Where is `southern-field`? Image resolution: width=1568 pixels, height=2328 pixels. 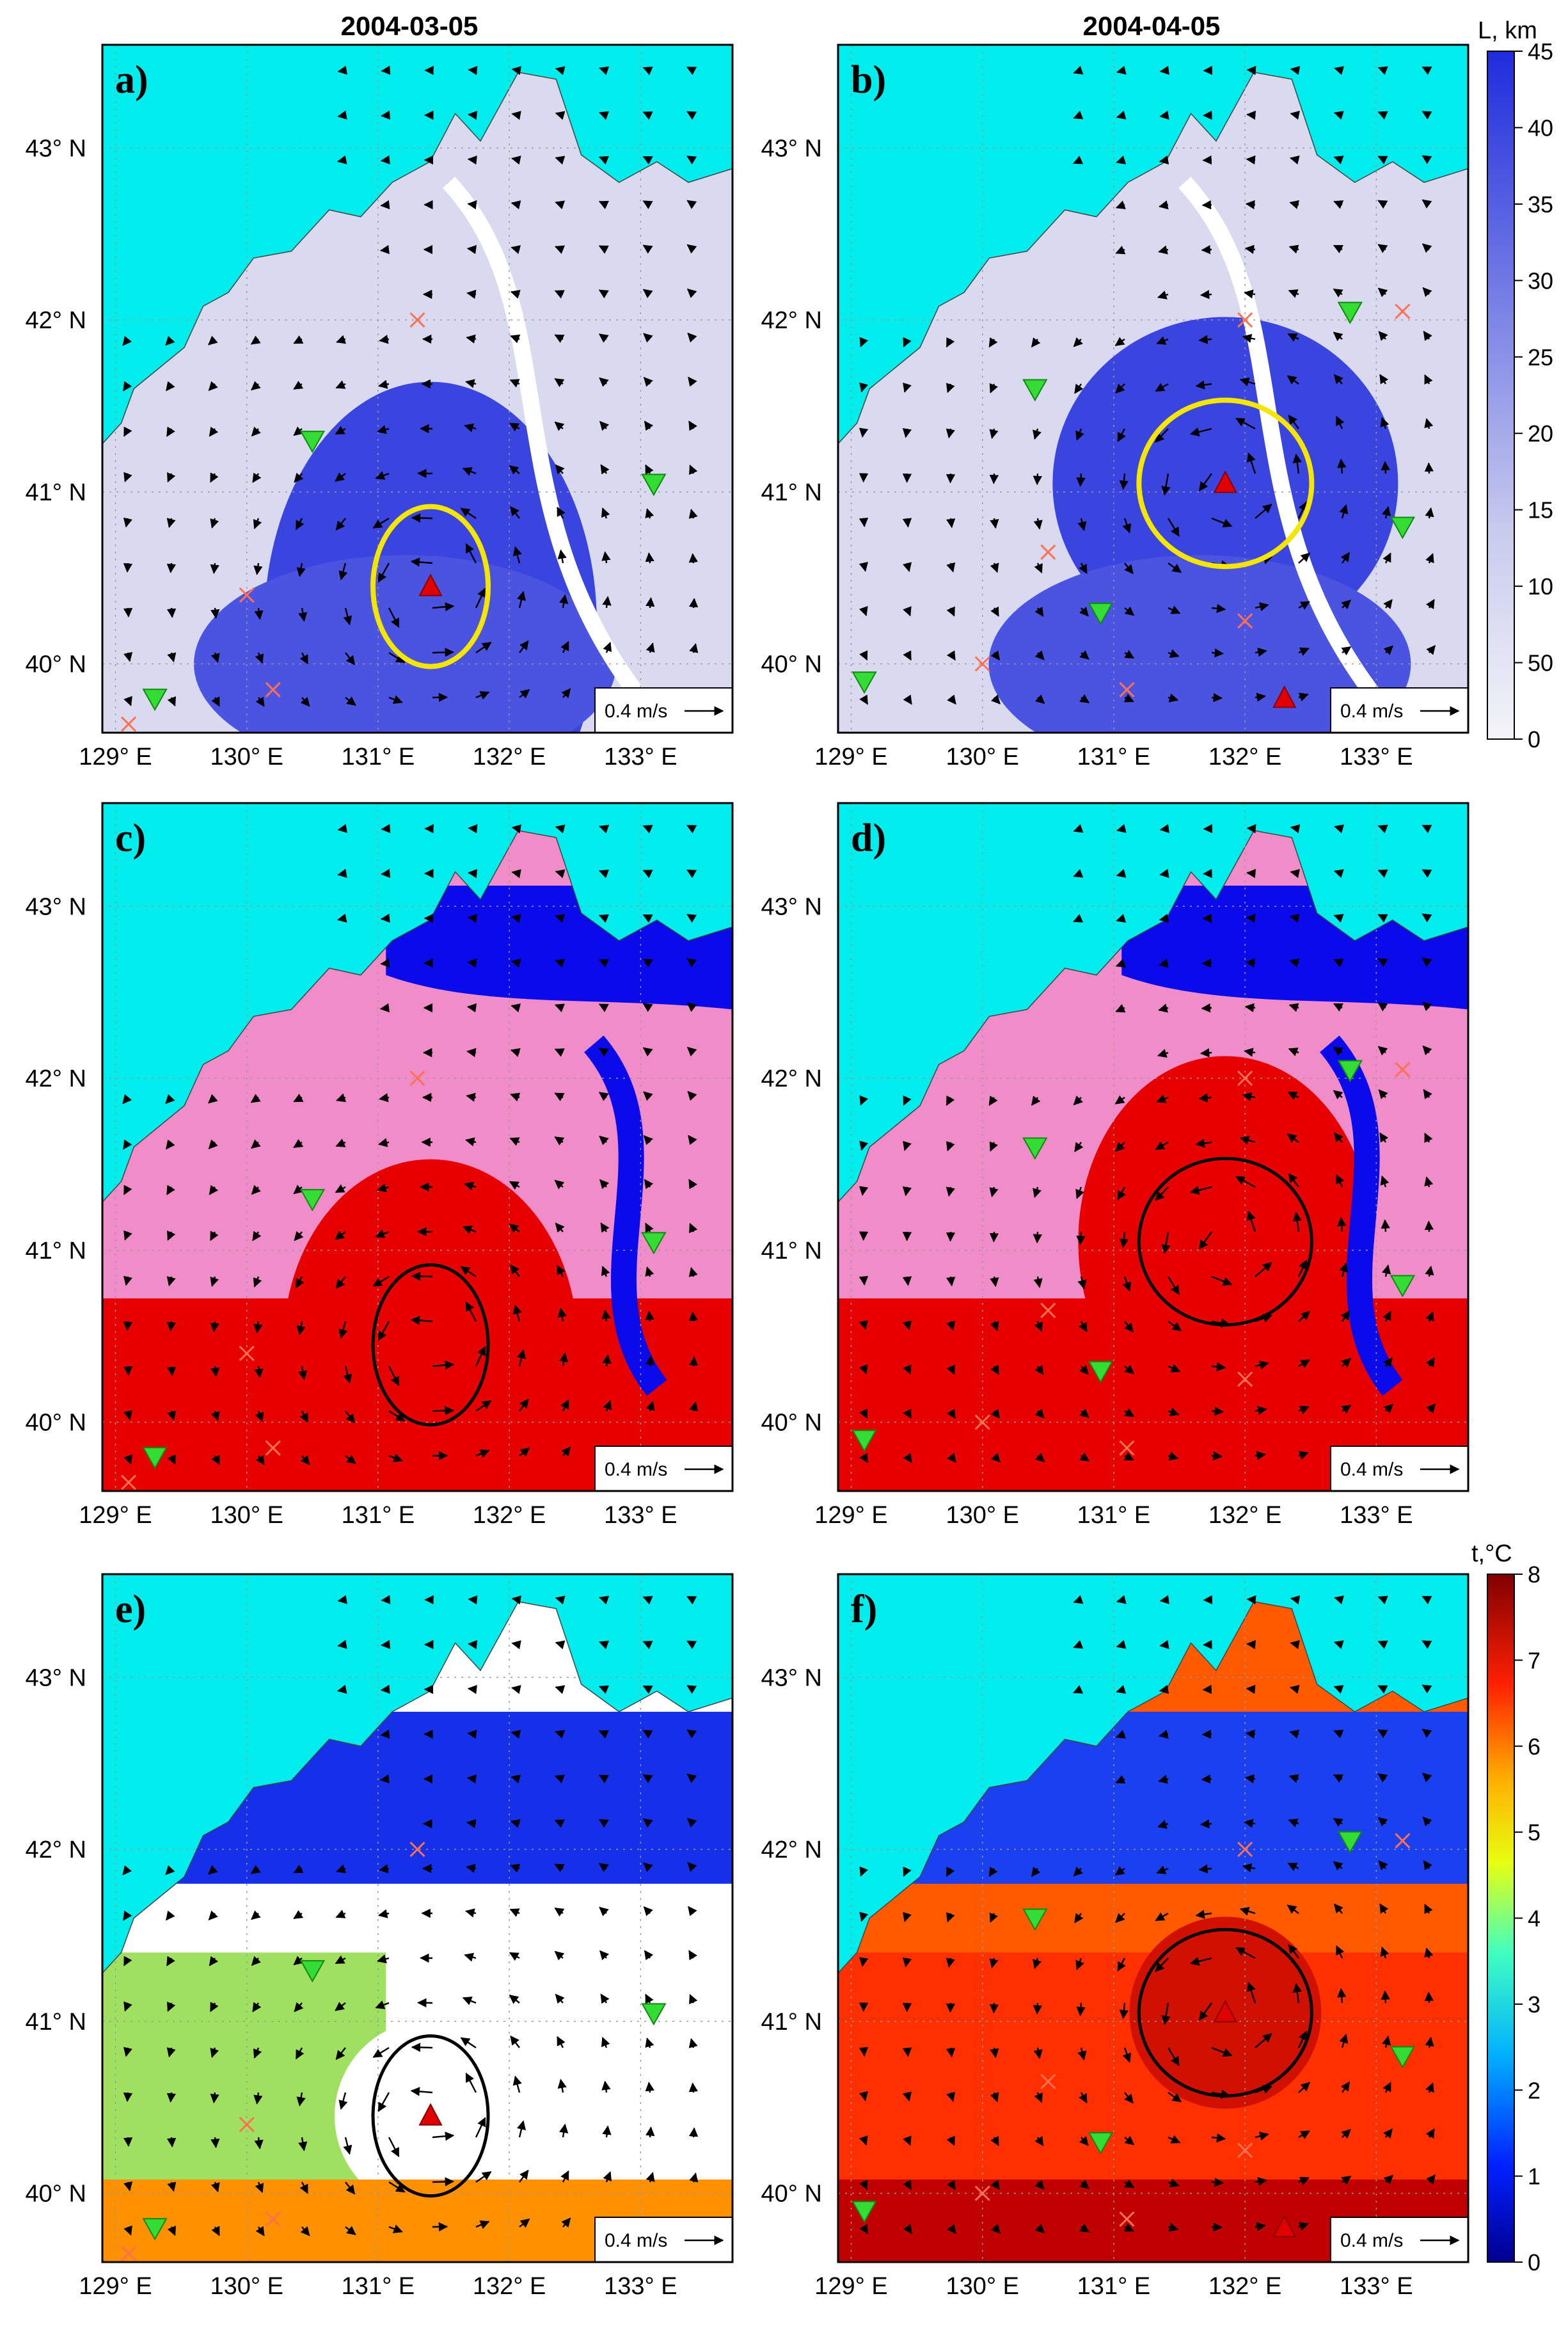 southern-field is located at coordinates (405, 644).